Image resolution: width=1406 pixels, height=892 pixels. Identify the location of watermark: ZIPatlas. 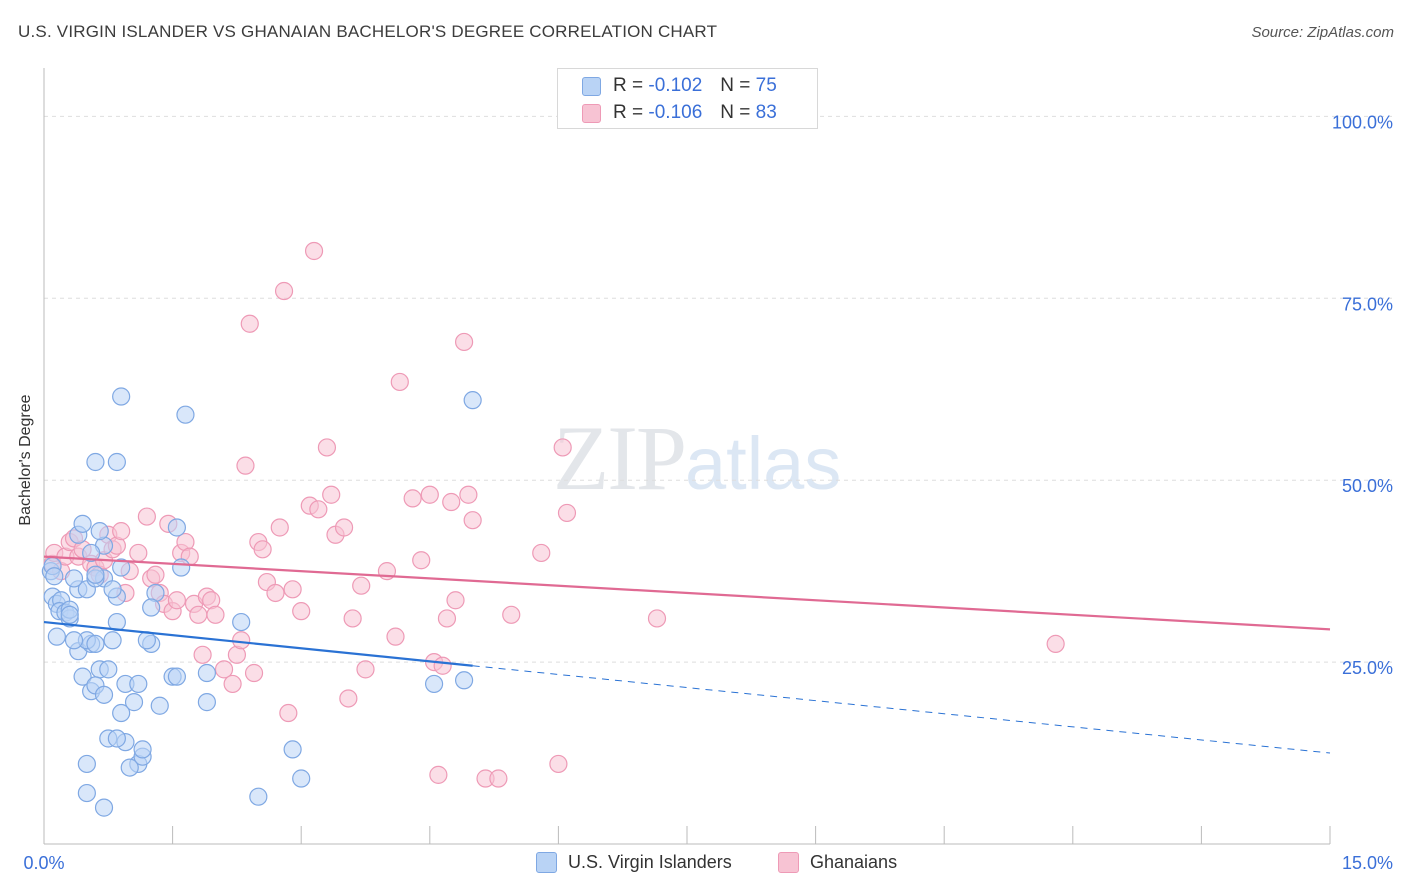
(697, 458).